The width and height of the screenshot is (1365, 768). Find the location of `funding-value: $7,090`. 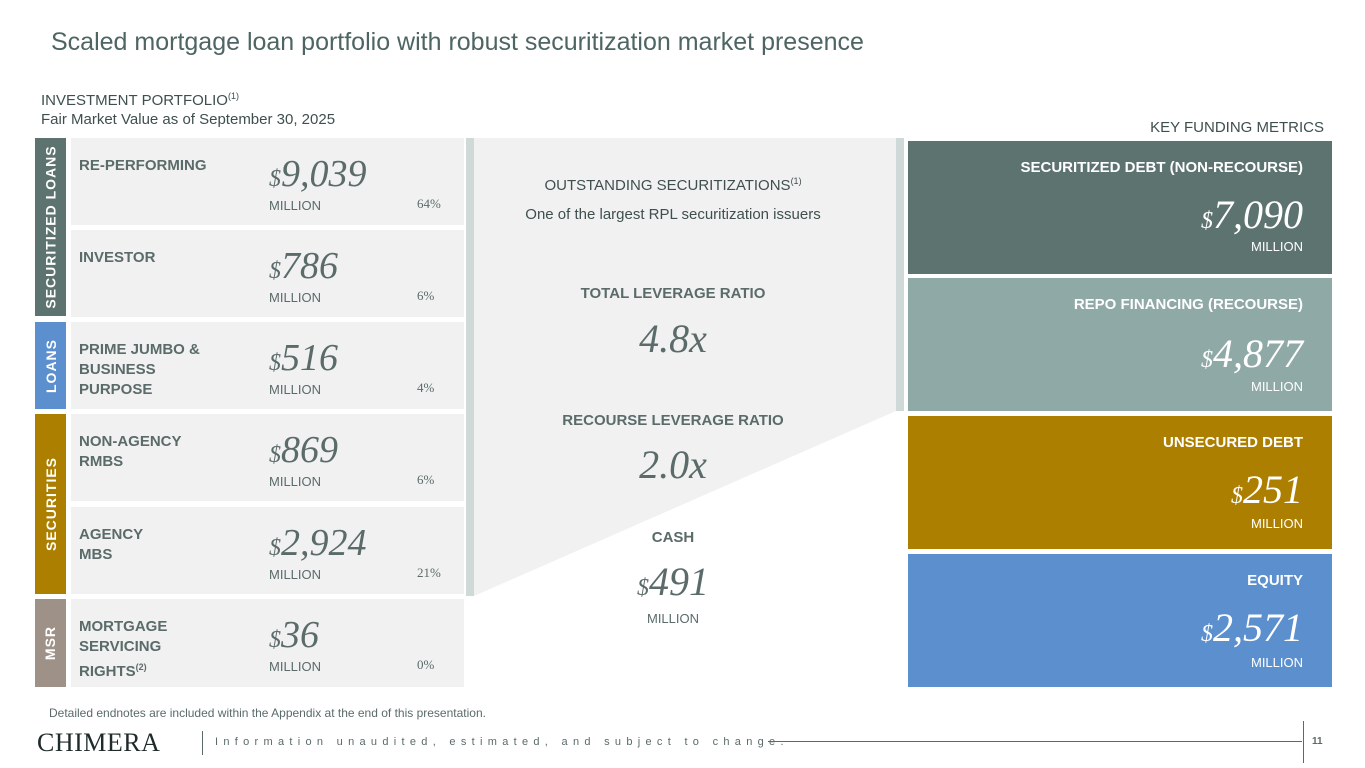

funding-value: $7,090 is located at coordinates (1252, 214).